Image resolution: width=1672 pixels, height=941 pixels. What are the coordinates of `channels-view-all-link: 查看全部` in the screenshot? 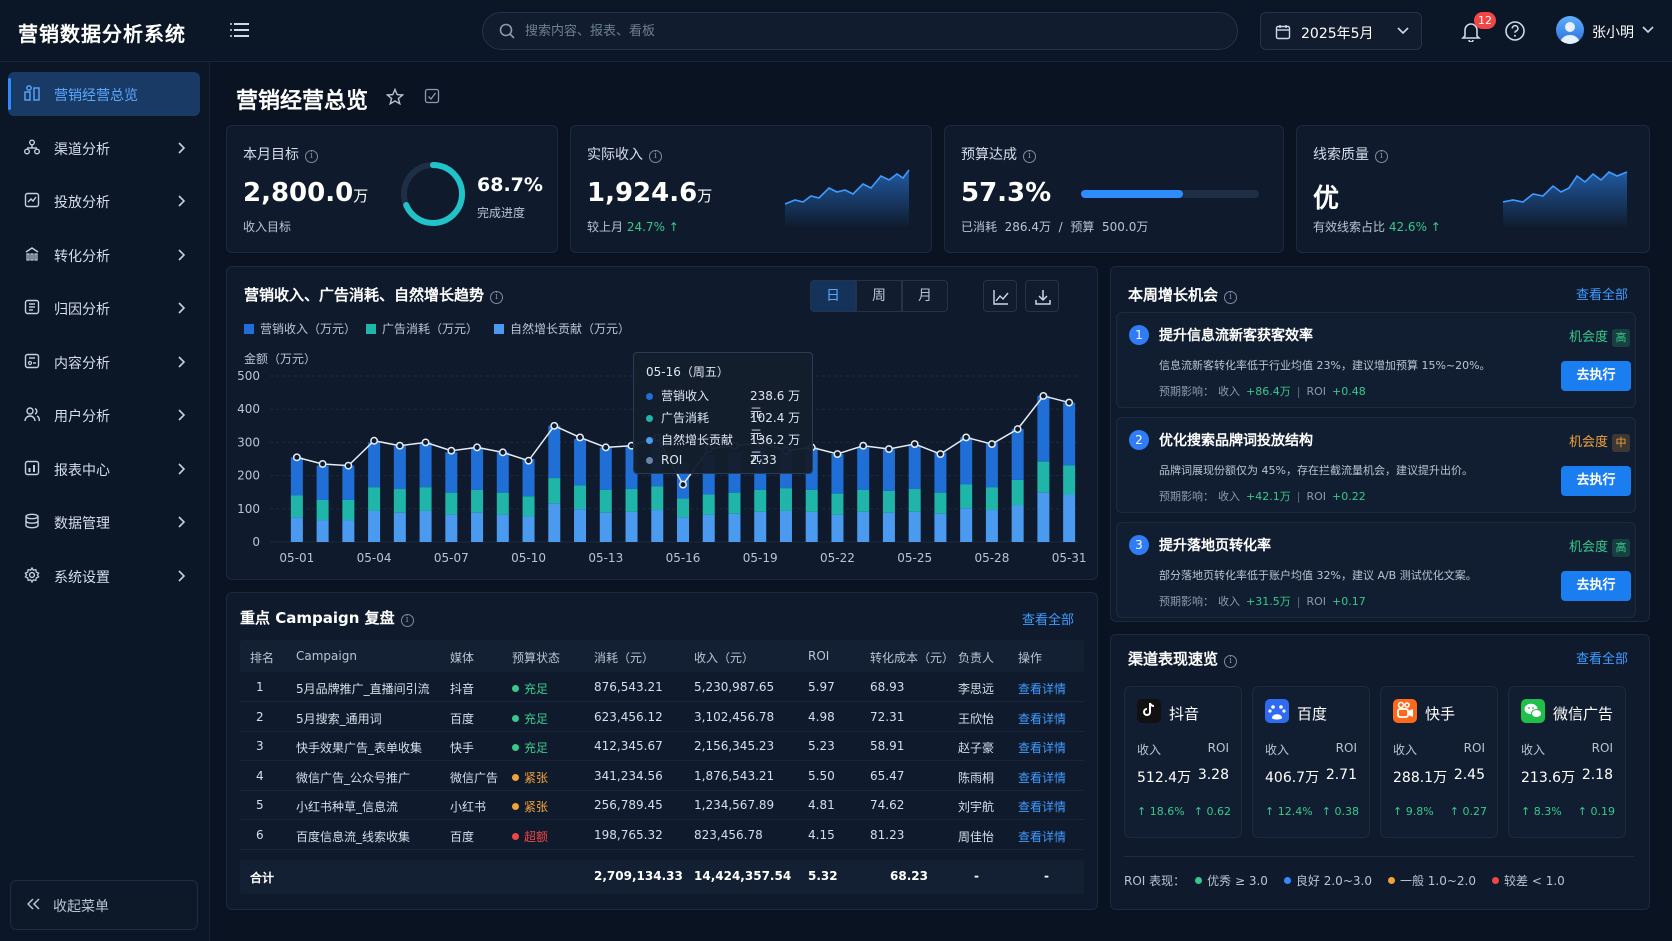 It's located at (1602, 659).